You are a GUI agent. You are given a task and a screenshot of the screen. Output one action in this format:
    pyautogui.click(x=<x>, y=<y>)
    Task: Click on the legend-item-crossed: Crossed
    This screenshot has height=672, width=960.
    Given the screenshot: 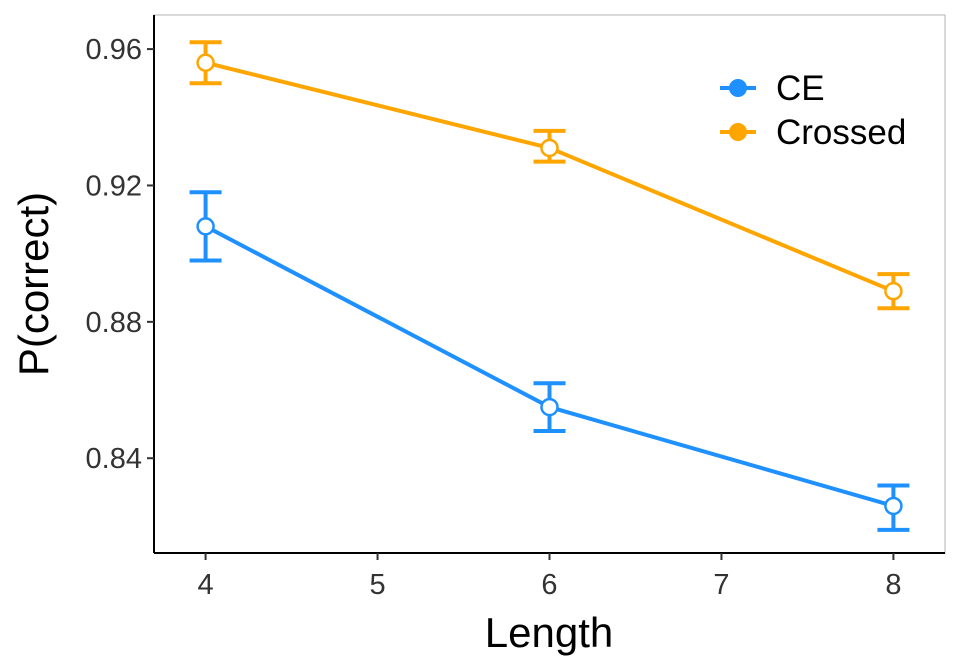 What is the action you would take?
    pyautogui.click(x=813, y=132)
    